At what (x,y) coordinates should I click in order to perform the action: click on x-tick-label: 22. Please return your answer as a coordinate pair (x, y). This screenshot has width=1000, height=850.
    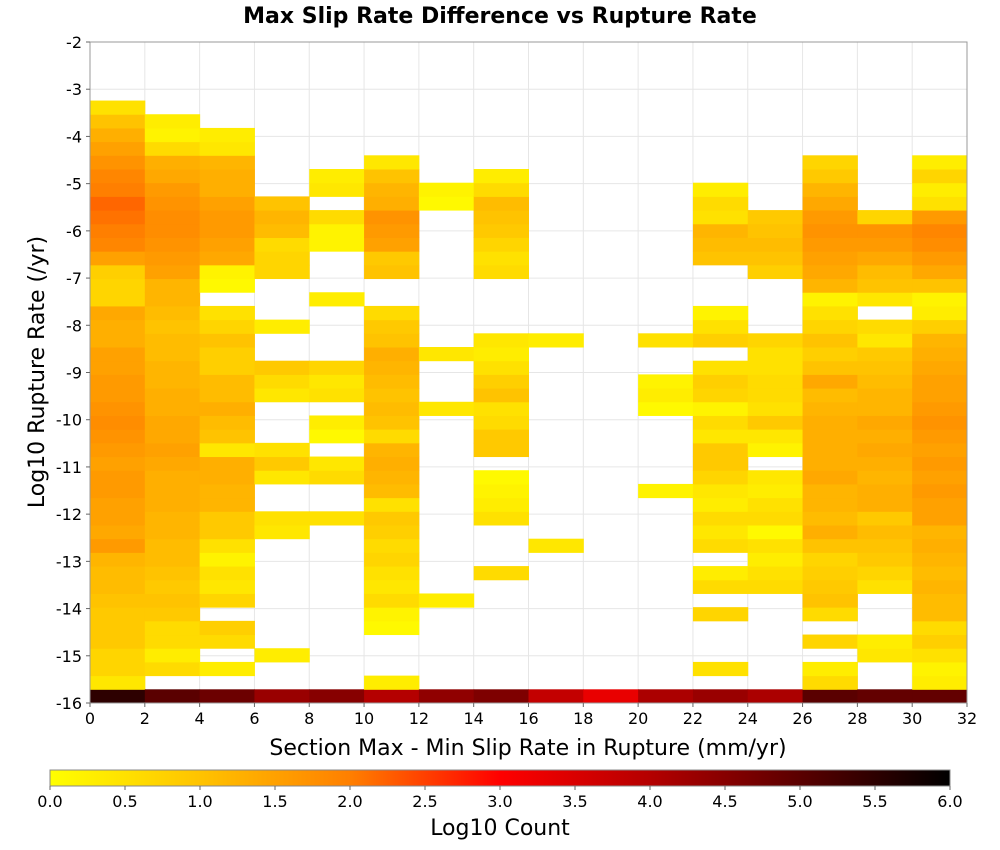
    Looking at the image, I should click on (693, 718).